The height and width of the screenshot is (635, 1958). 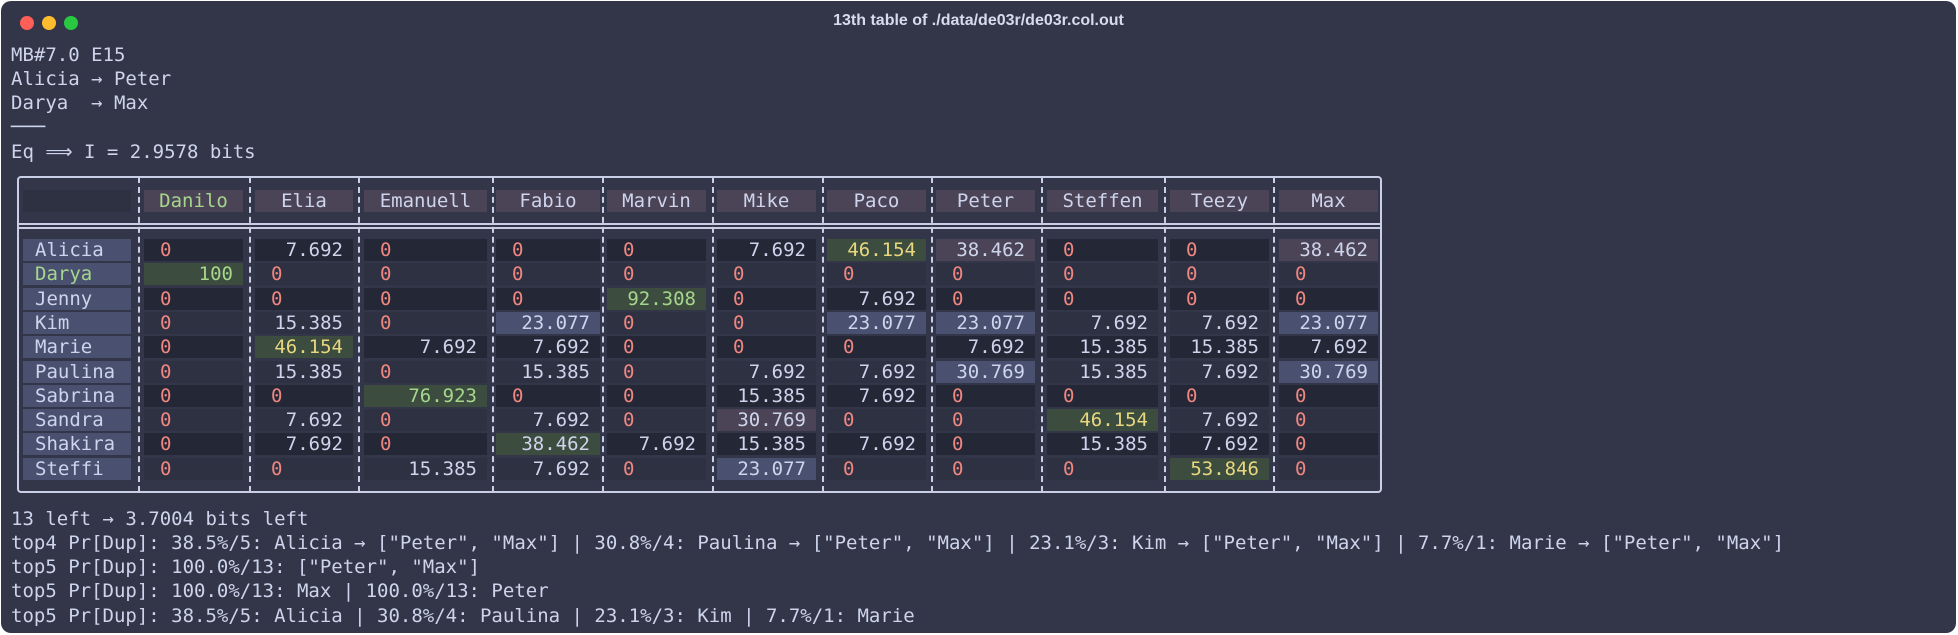 I want to click on column-header: Max, so click(x=1328, y=201).